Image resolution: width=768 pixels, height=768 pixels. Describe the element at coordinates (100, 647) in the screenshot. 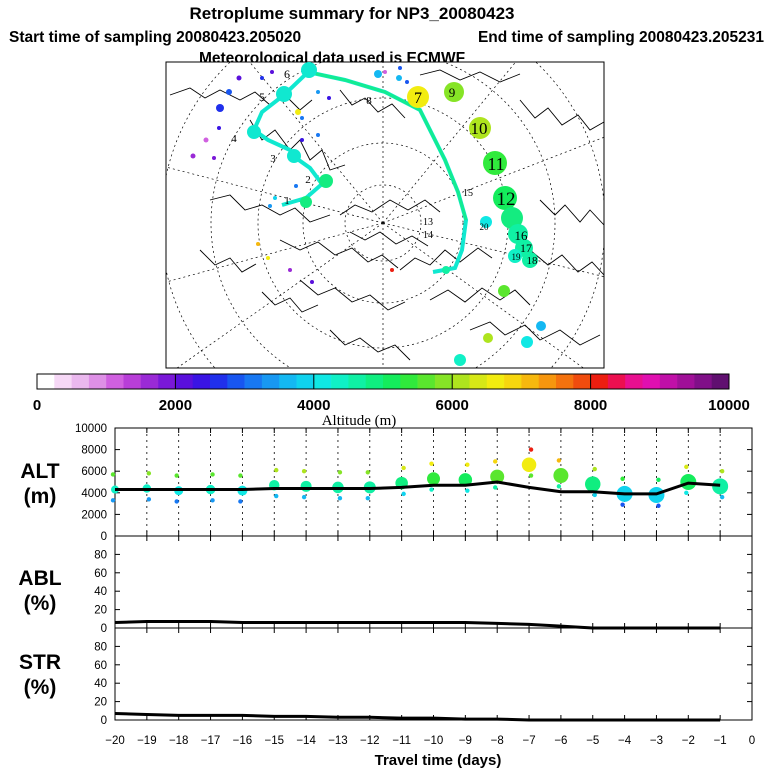

I see `y-tick-label: 80` at that location.